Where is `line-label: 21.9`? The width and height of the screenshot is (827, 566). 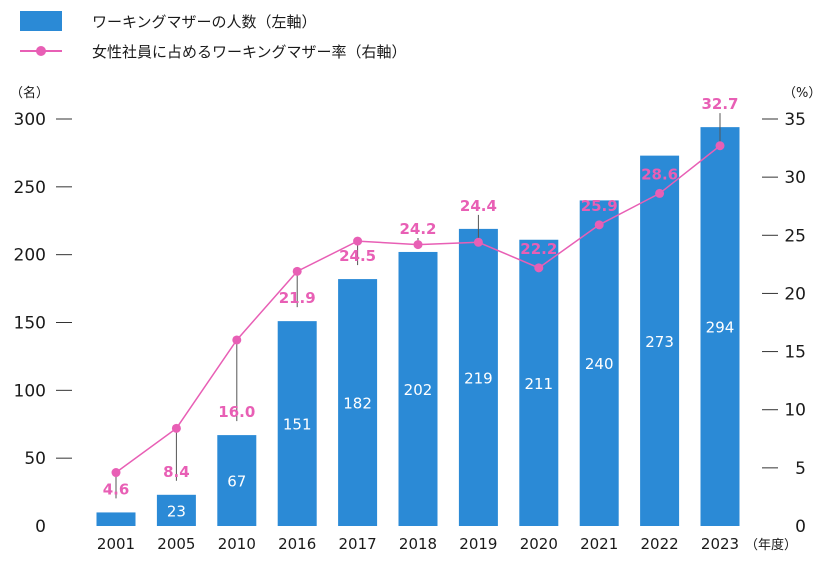 line-label: 21.9 is located at coordinates (297, 298).